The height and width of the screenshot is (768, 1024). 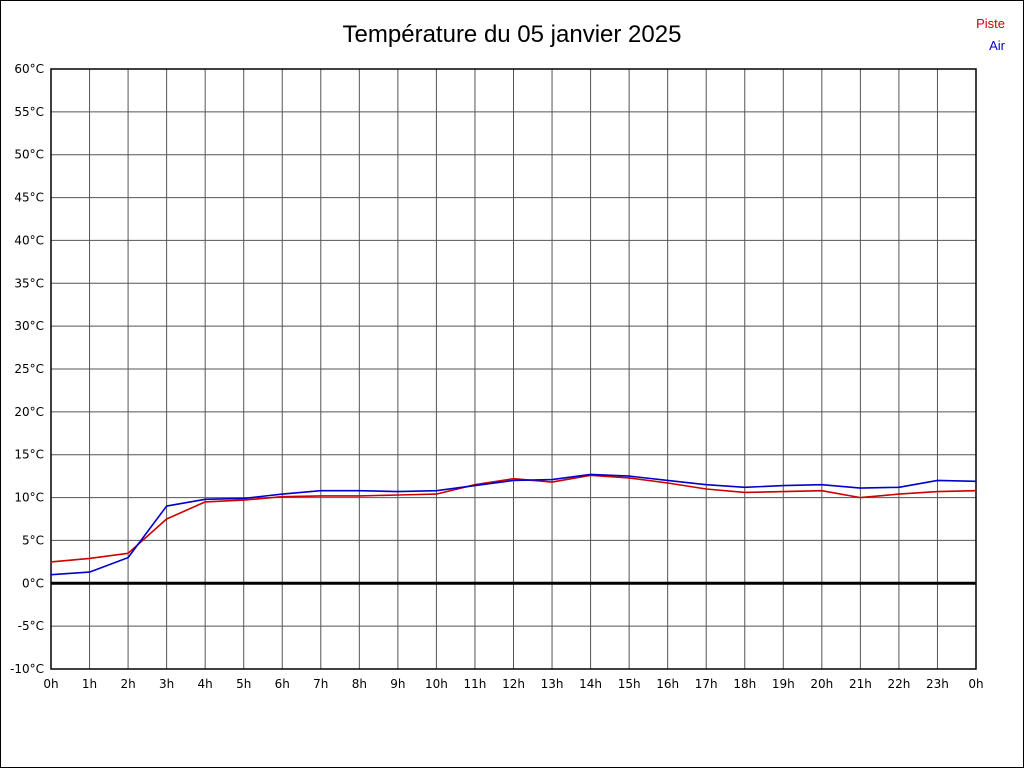 What do you see at coordinates (860, 684) in the screenshot?
I see `svg-text: 21h` at bounding box center [860, 684].